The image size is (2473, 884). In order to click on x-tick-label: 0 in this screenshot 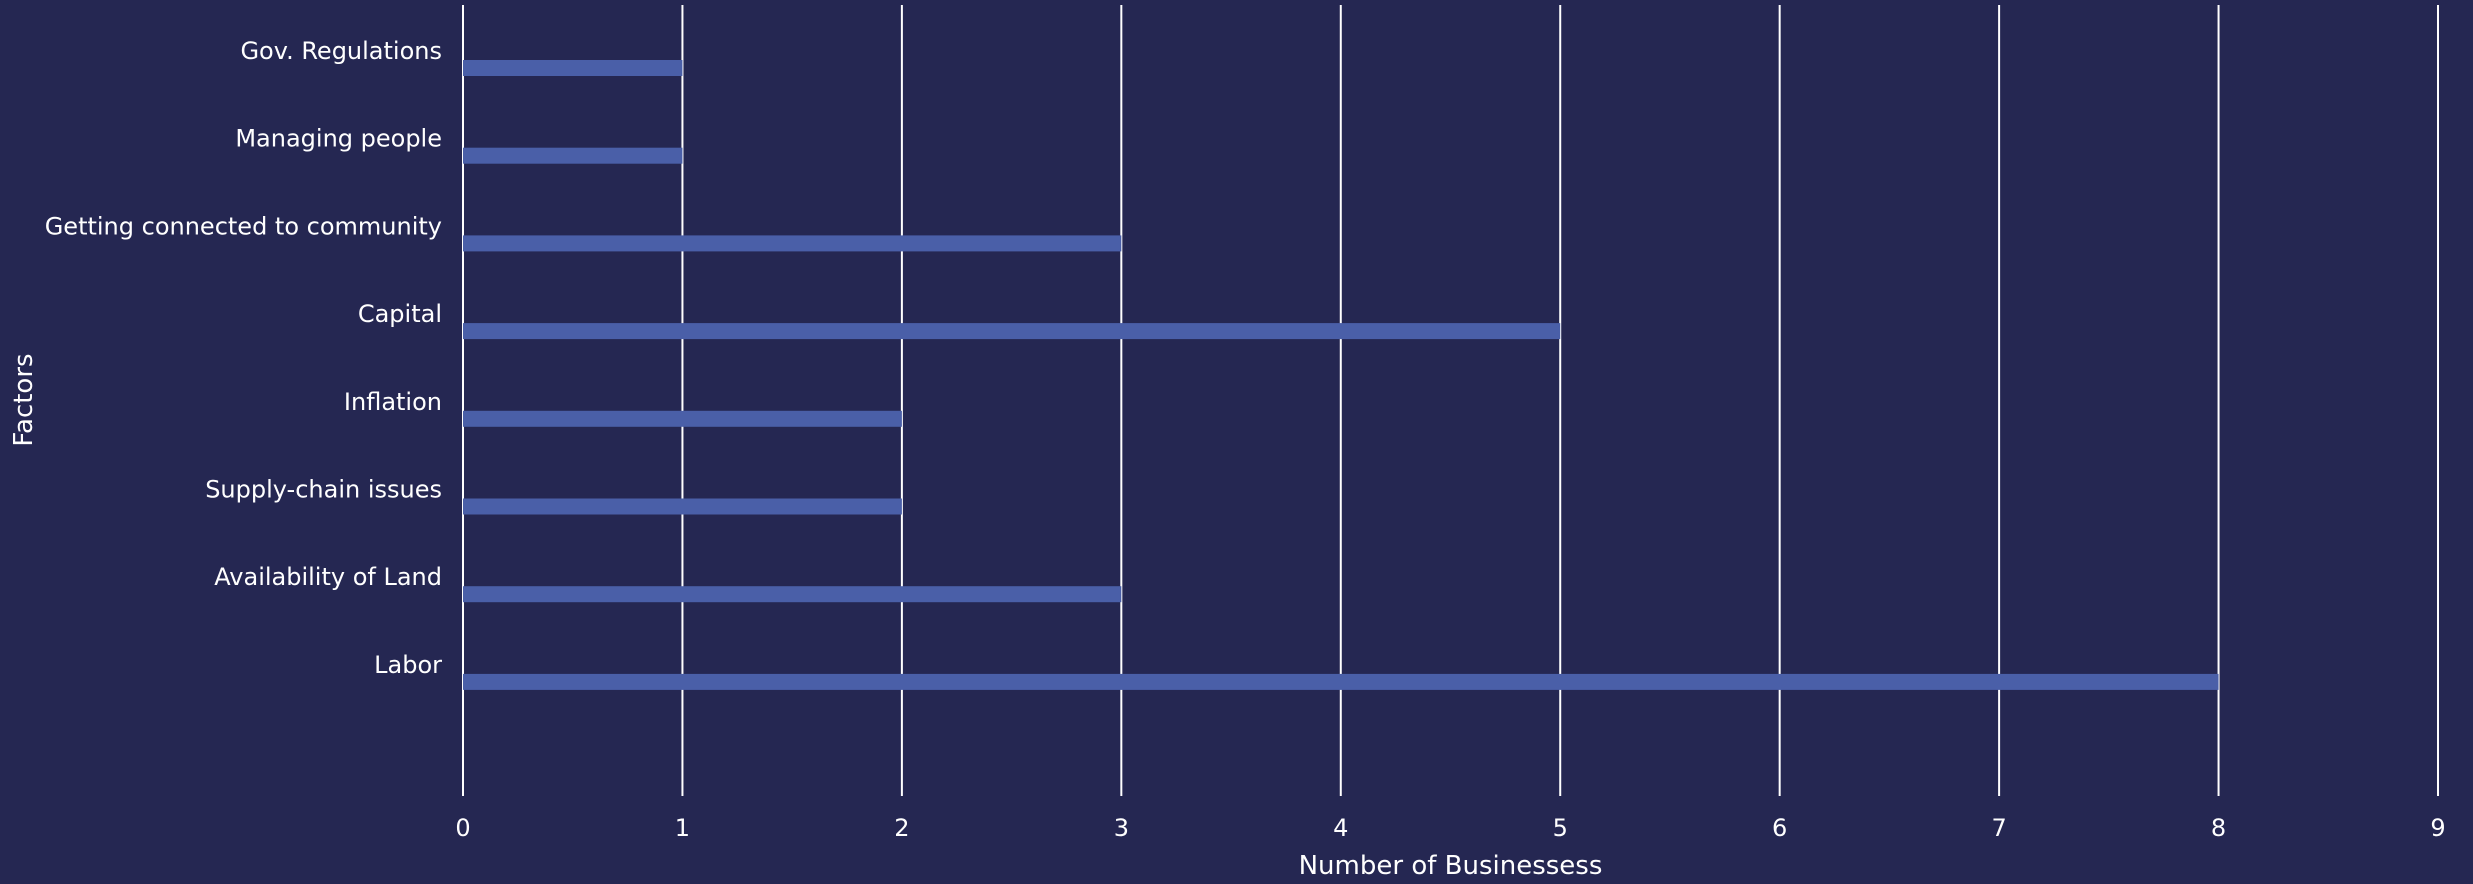, I will do `click(462, 828)`.